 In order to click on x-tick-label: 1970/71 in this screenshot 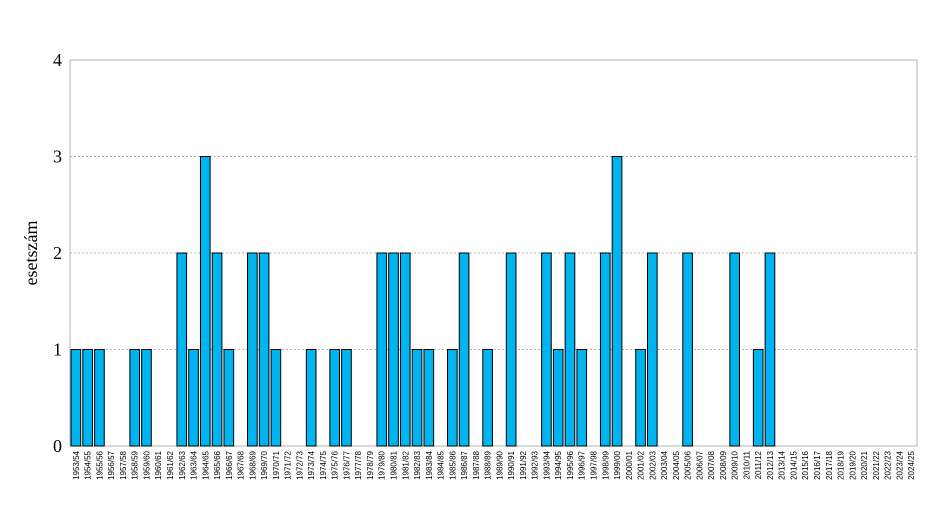, I will do `click(276, 464)`.